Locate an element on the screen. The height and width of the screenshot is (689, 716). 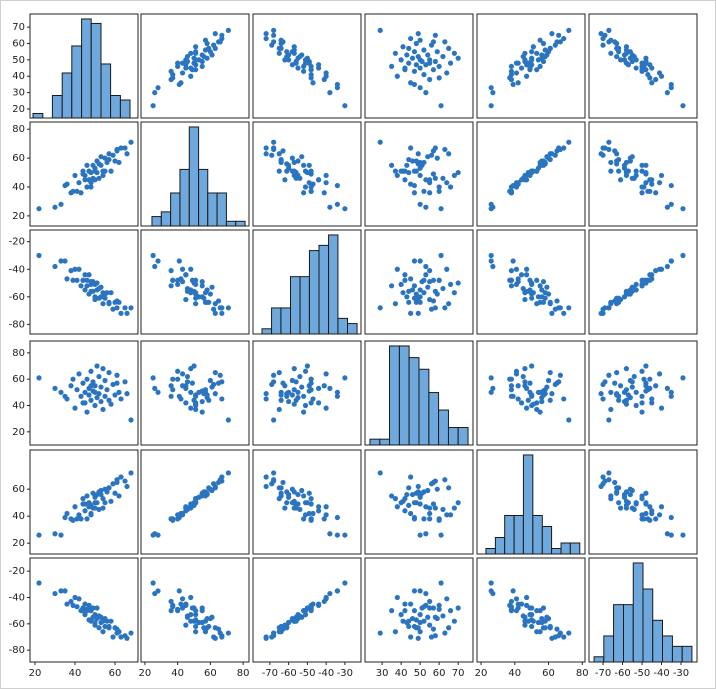
x-tick-label: -40 is located at coordinates (326, 673).